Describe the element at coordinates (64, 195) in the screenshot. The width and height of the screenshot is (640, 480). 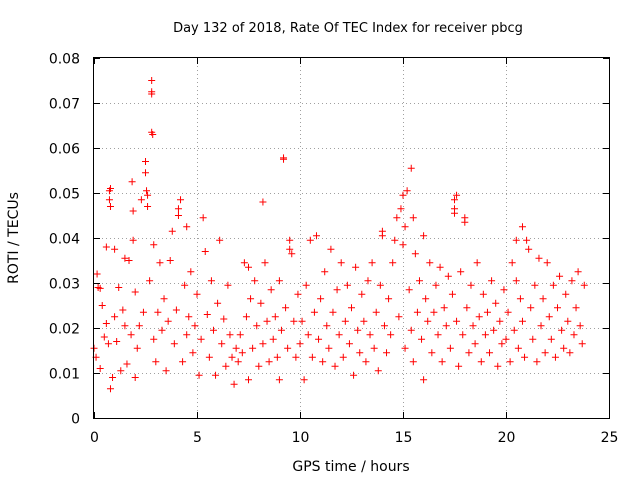
I see `y-tick-label: 0.05` at that location.